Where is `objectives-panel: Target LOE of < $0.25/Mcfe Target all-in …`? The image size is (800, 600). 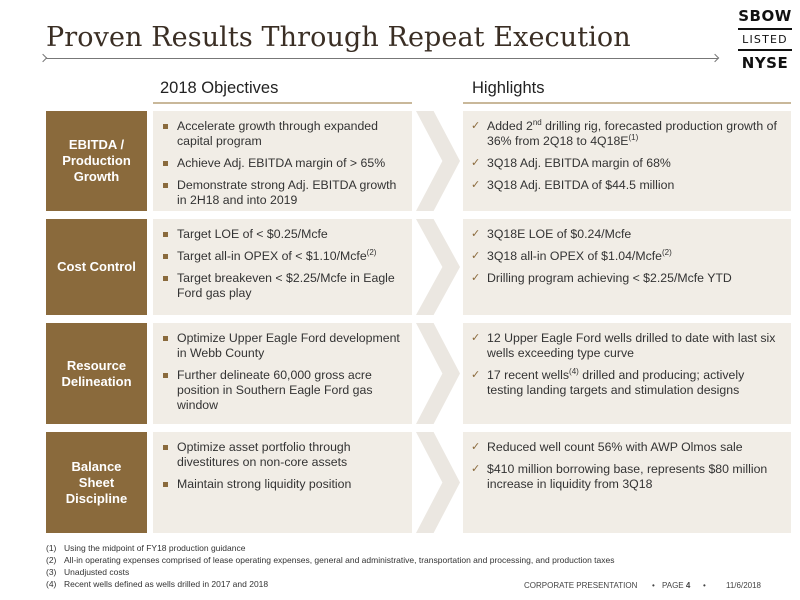
objectives-panel: Target LOE of < $0.25/Mcfe Target all-in … is located at coordinates (282, 267).